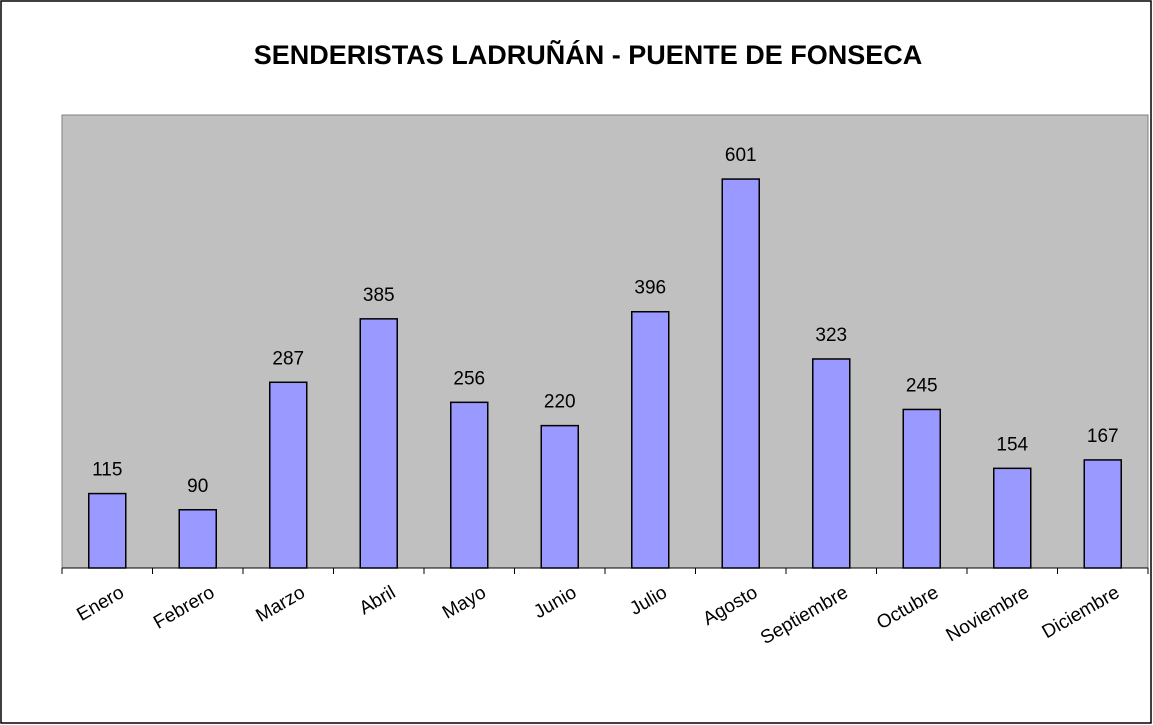 This screenshot has width=1153, height=725. Describe the element at coordinates (1012, 444) in the screenshot. I see `data-label: 154` at that location.